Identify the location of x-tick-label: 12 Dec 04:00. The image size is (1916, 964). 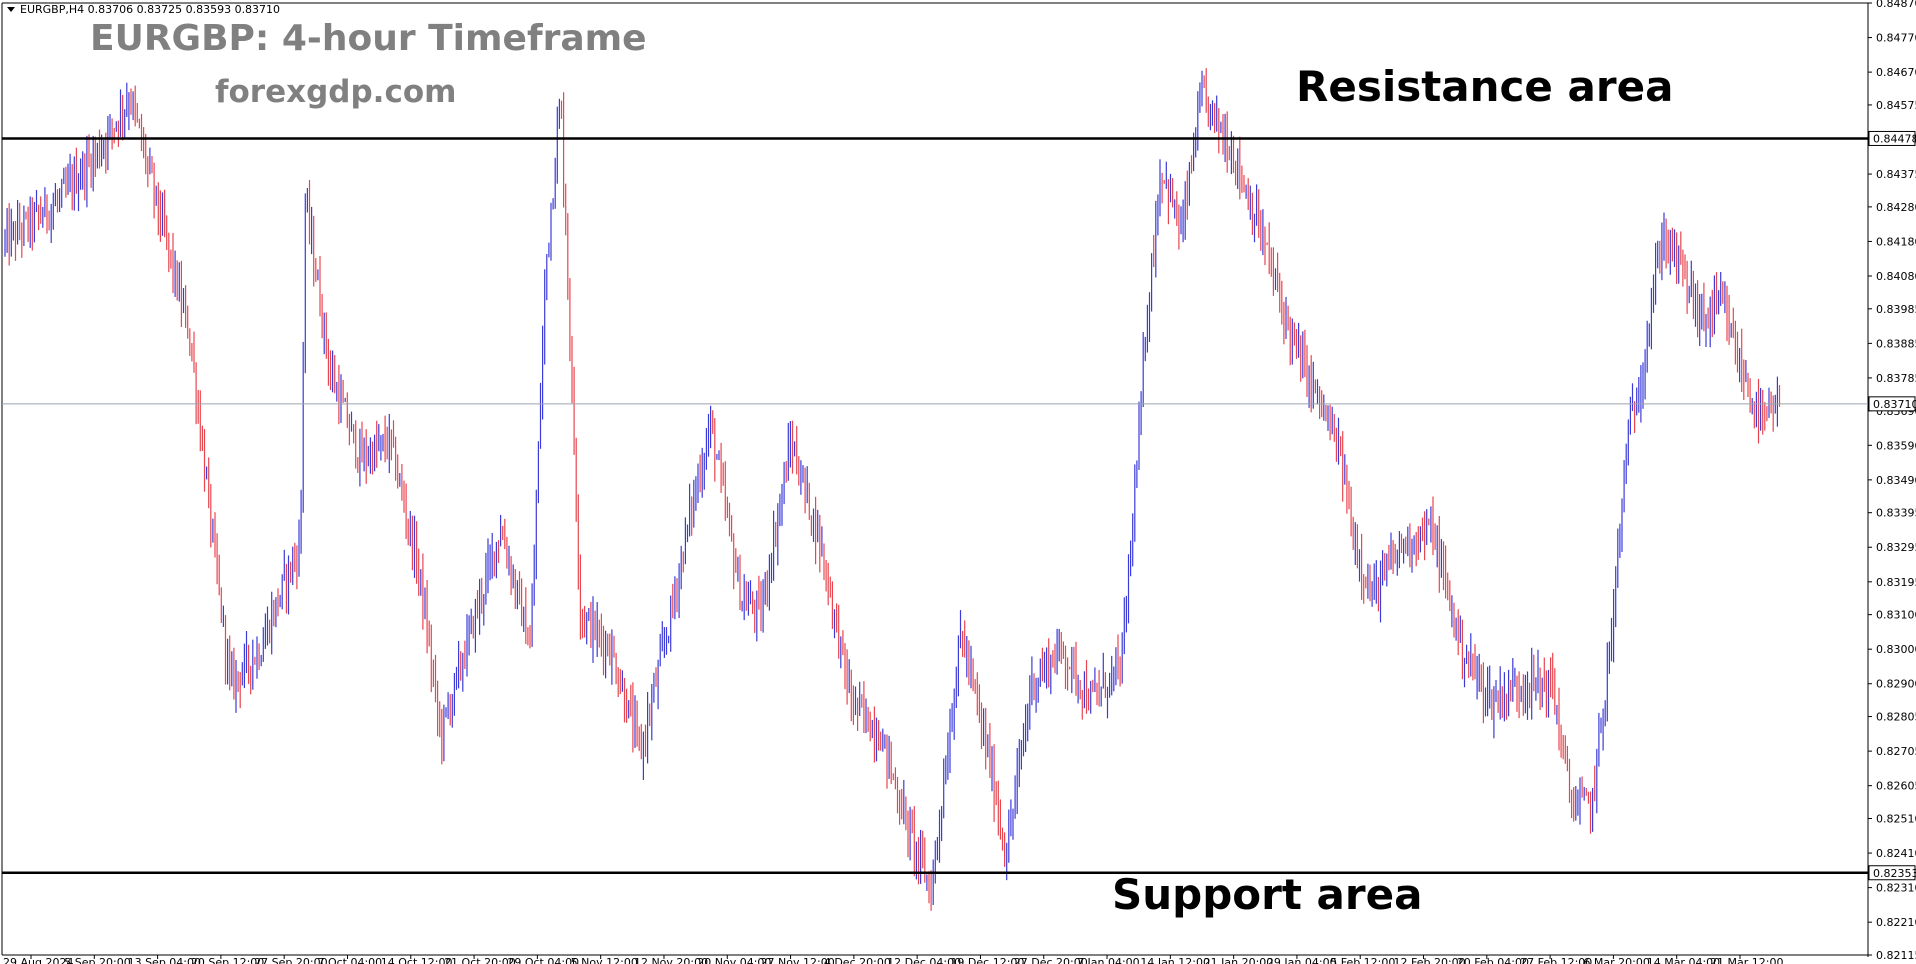
(924, 960).